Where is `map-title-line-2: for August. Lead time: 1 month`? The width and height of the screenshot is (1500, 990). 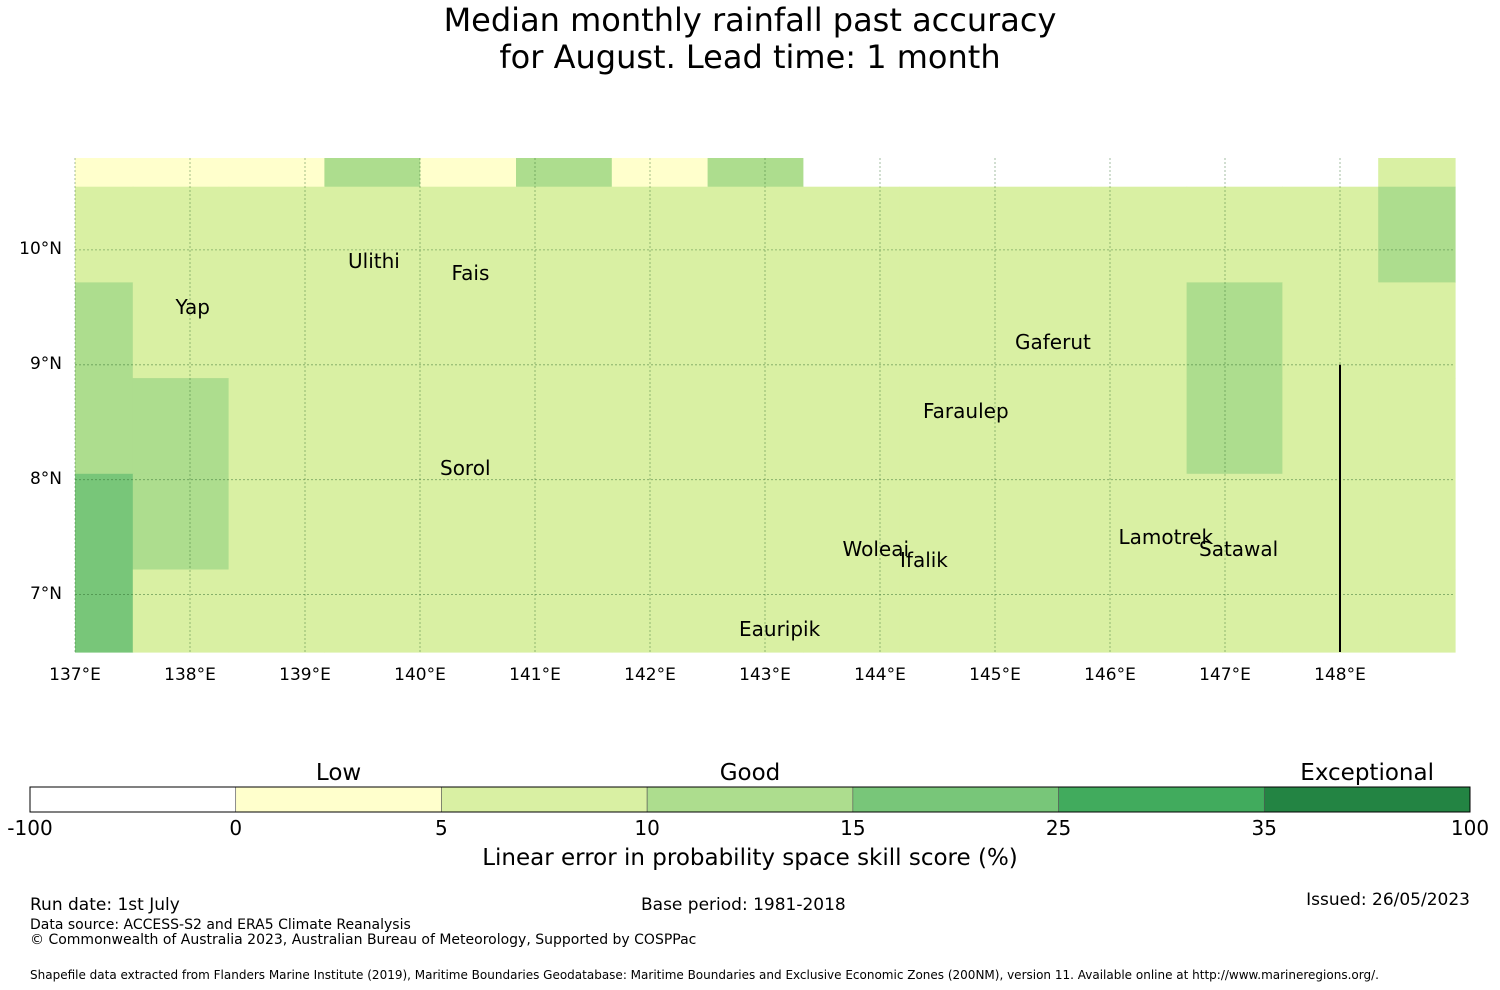 map-title-line-2: for August. Lead time: 1 month is located at coordinates (750, 57).